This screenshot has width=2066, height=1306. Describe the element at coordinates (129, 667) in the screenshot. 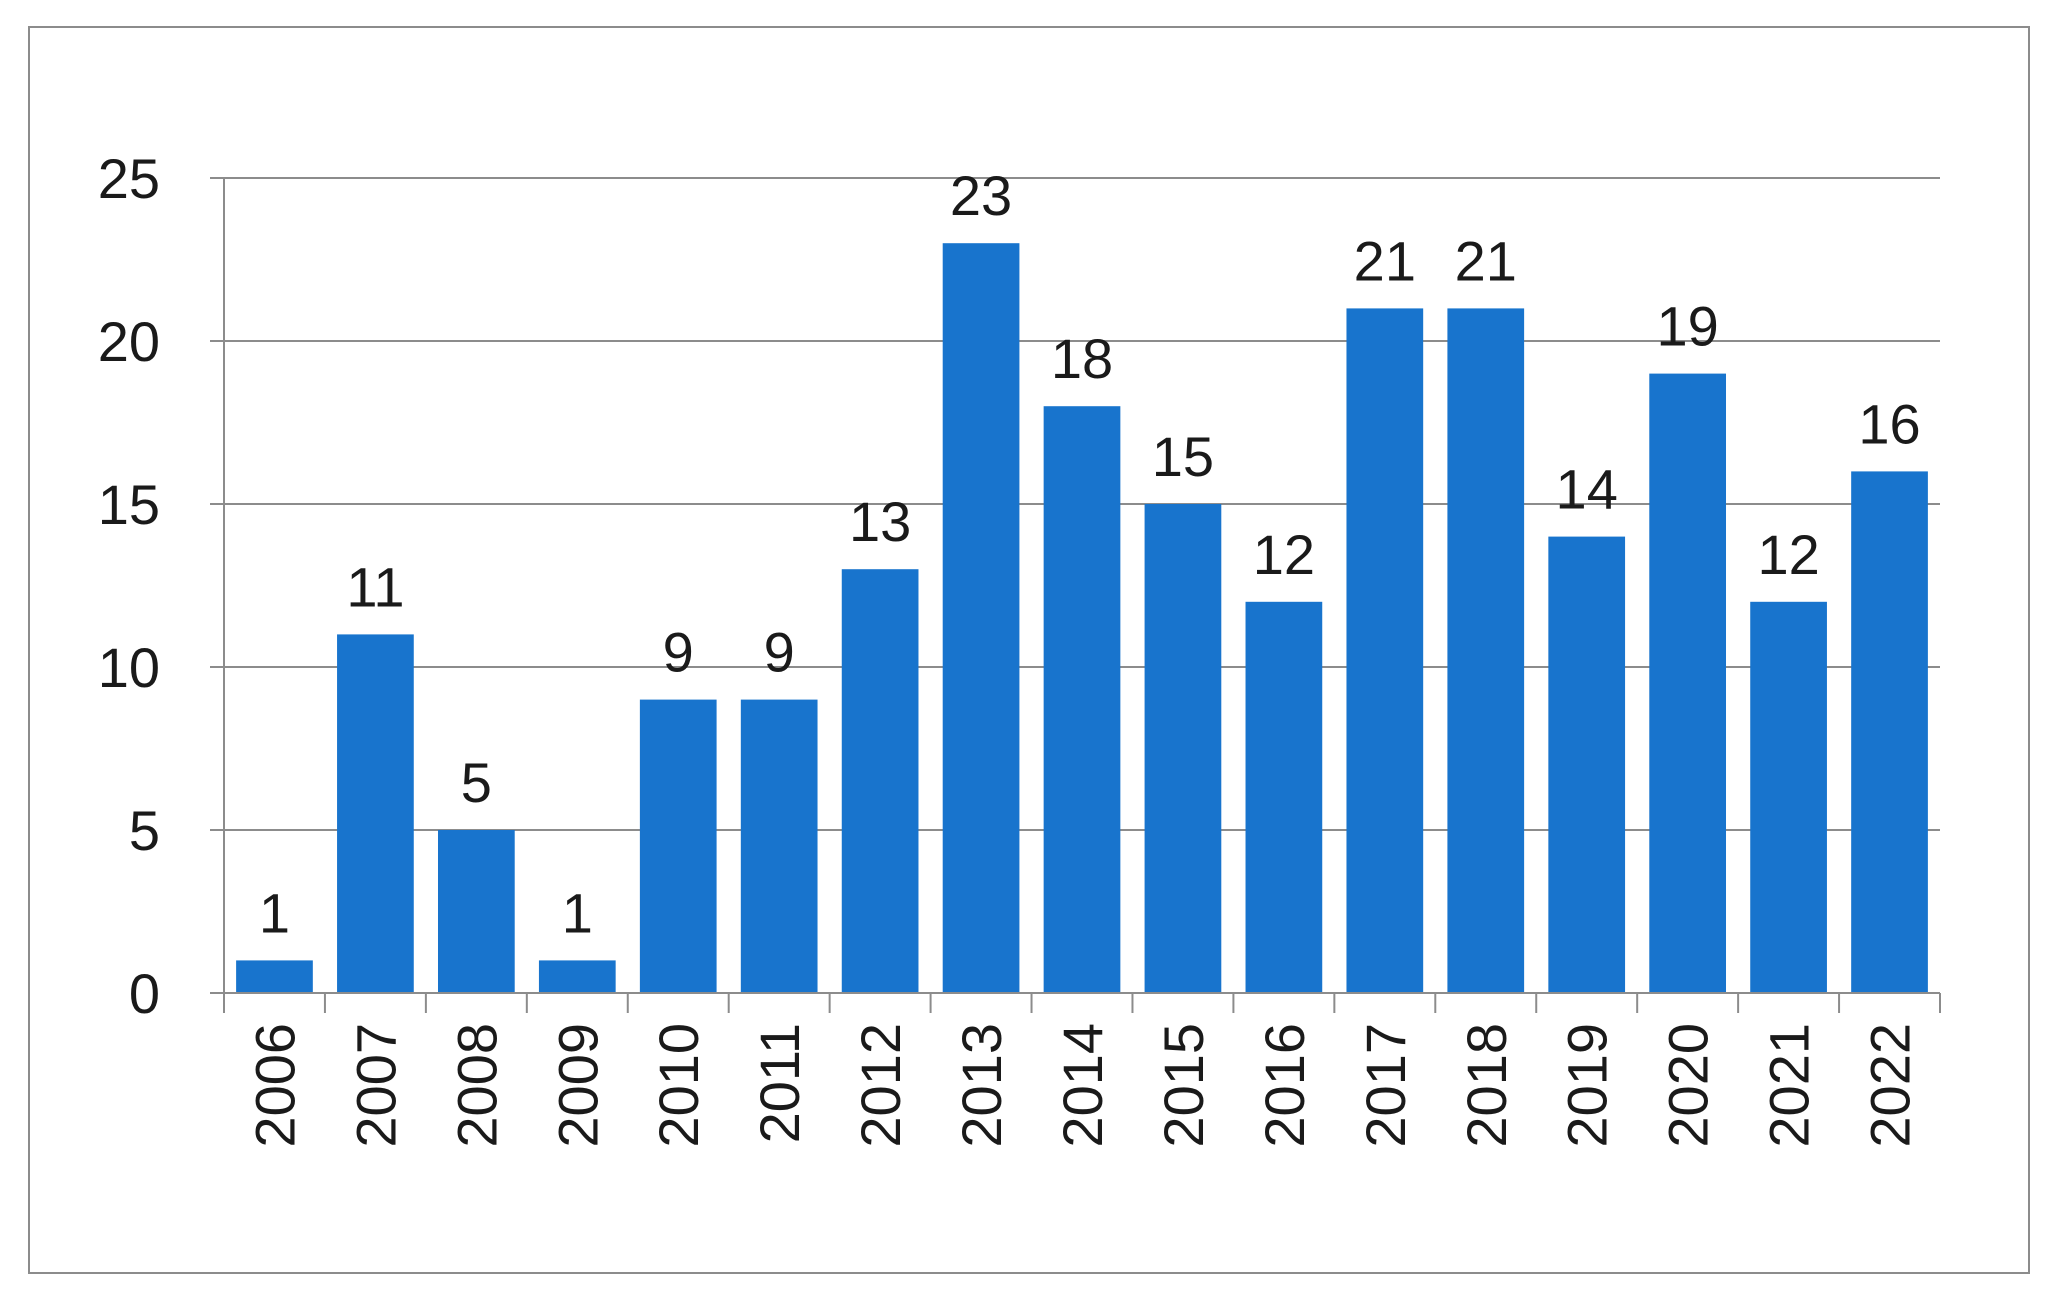

I see `y-tick-label: 10` at that location.